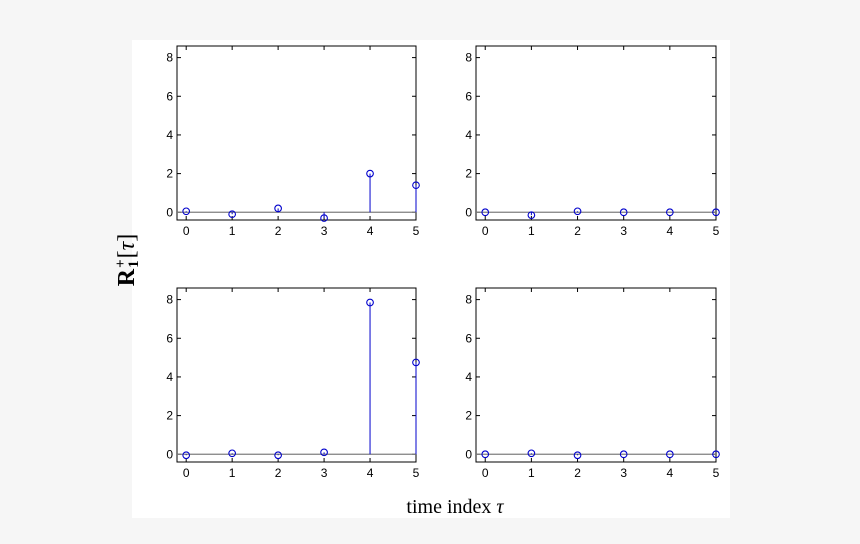 This screenshot has height=544, width=860. Describe the element at coordinates (127, 260) in the screenshot. I see `y-axis-label: R +1 [τ]` at that location.